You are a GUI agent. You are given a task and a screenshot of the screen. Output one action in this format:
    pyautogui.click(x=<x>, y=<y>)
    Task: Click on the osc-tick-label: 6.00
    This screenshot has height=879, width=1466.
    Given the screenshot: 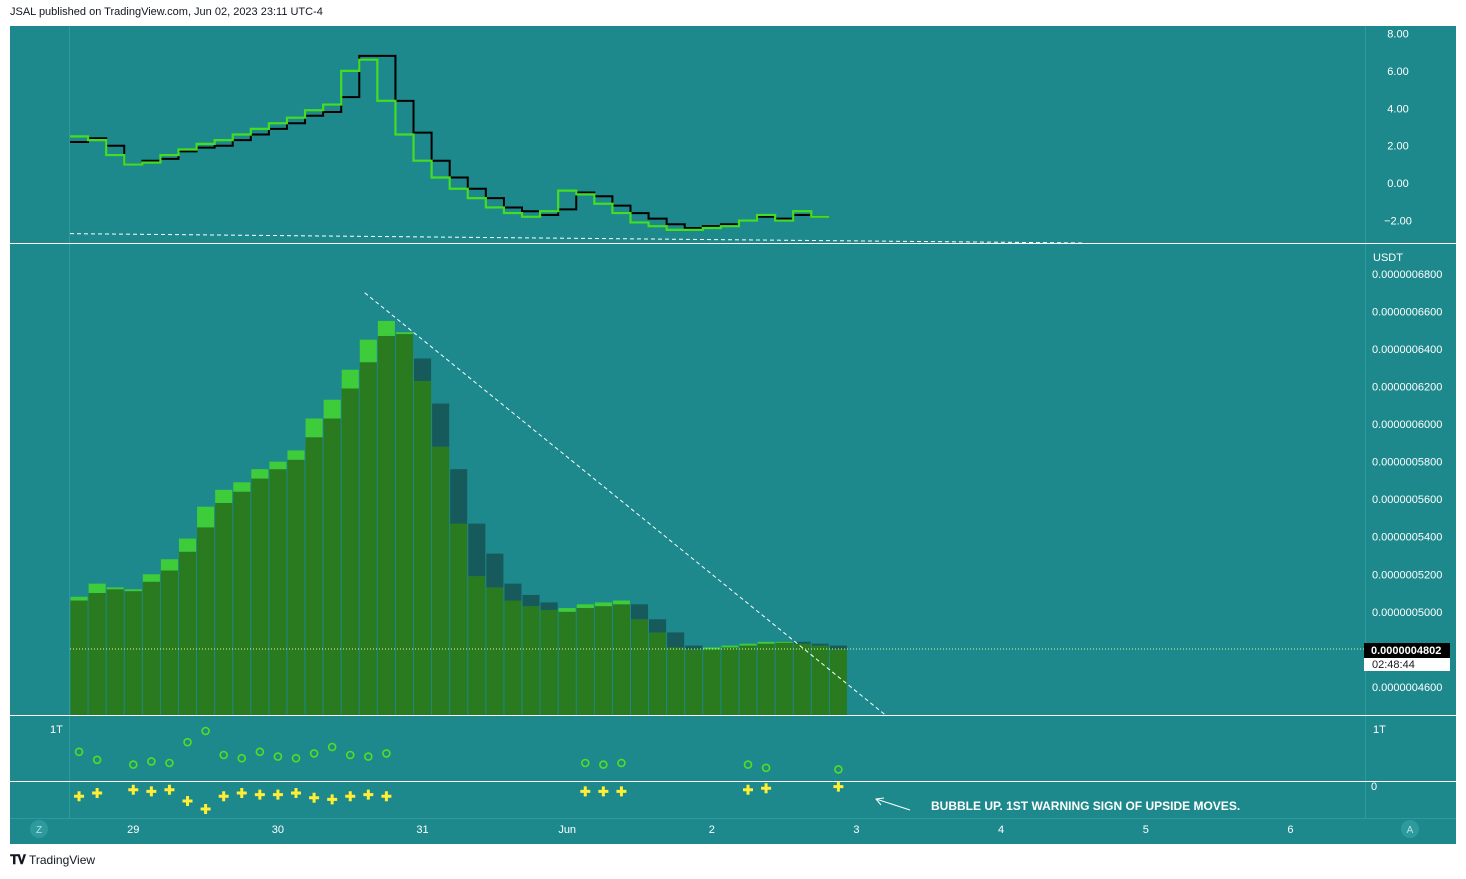 What is the action you would take?
    pyautogui.click(x=1397, y=72)
    